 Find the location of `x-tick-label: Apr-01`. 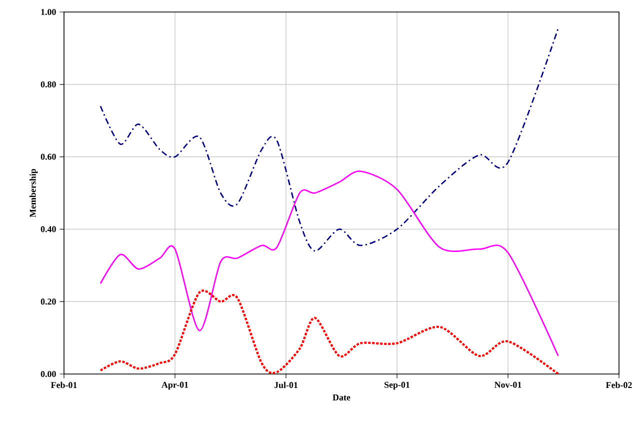

x-tick-label: Apr-01 is located at coordinates (175, 386).